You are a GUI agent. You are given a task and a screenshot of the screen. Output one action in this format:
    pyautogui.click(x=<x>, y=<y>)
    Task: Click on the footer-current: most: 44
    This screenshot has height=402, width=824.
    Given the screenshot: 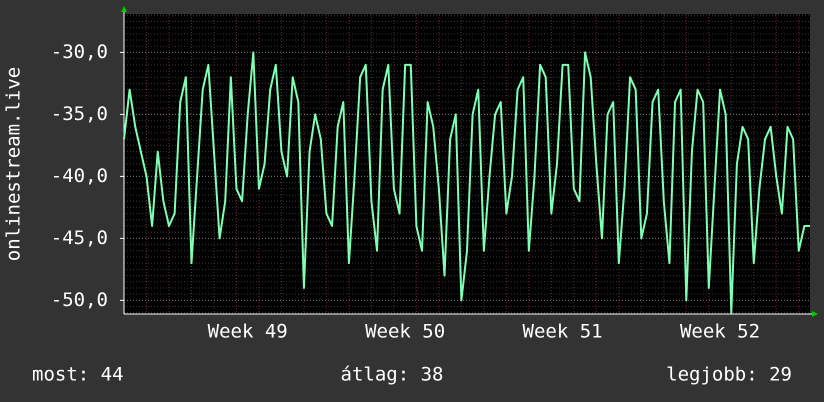 What is the action you would take?
    pyautogui.click(x=78, y=375)
    